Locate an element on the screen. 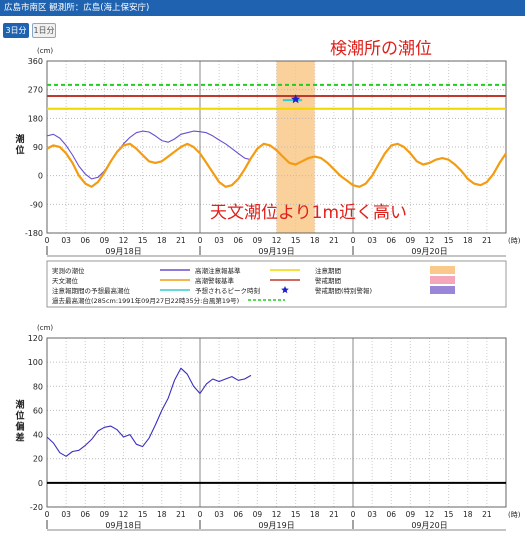  legend-label-7: 予想されるピーク時刻 is located at coordinates (227, 290).